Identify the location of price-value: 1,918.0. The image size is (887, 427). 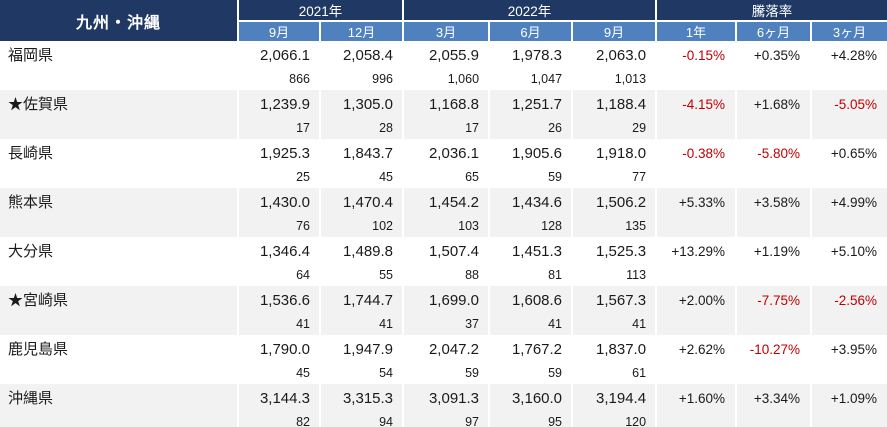
(615, 153).